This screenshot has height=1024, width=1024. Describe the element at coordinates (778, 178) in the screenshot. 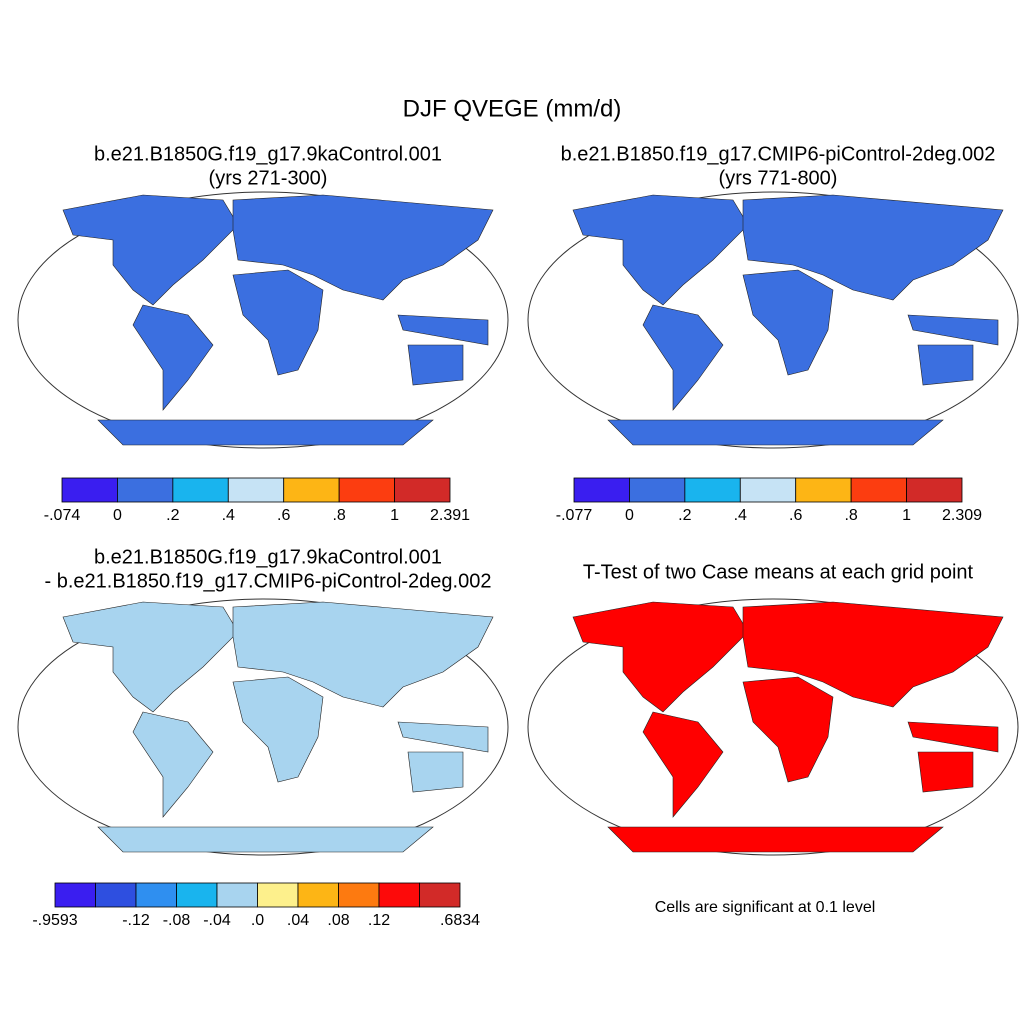

I see `panel-title: (yrs 771-800)` at that location.